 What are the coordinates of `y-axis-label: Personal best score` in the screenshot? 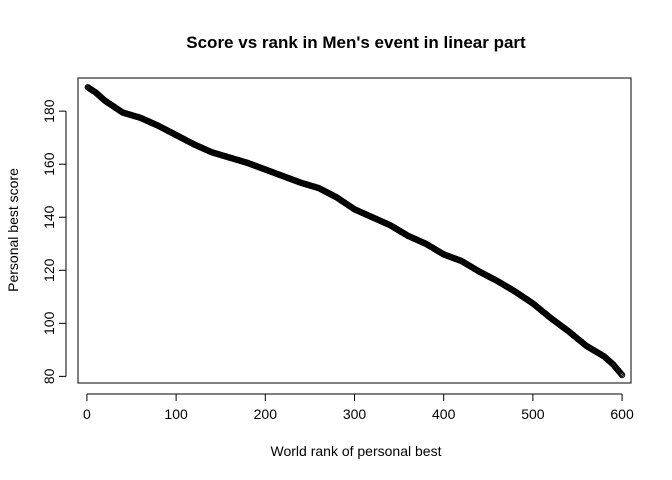 It's located at (13, 230).